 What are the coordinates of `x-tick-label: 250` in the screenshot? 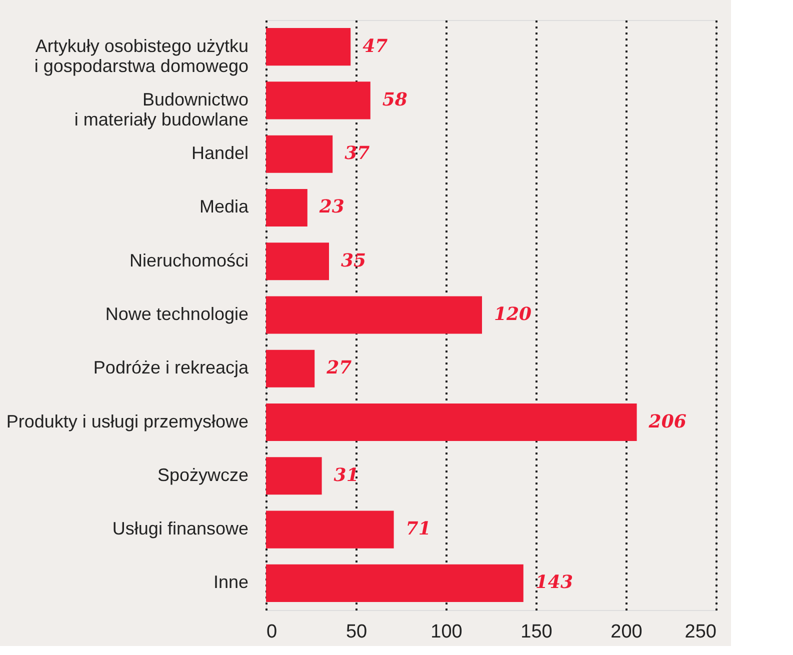 It's located at (700, 632).